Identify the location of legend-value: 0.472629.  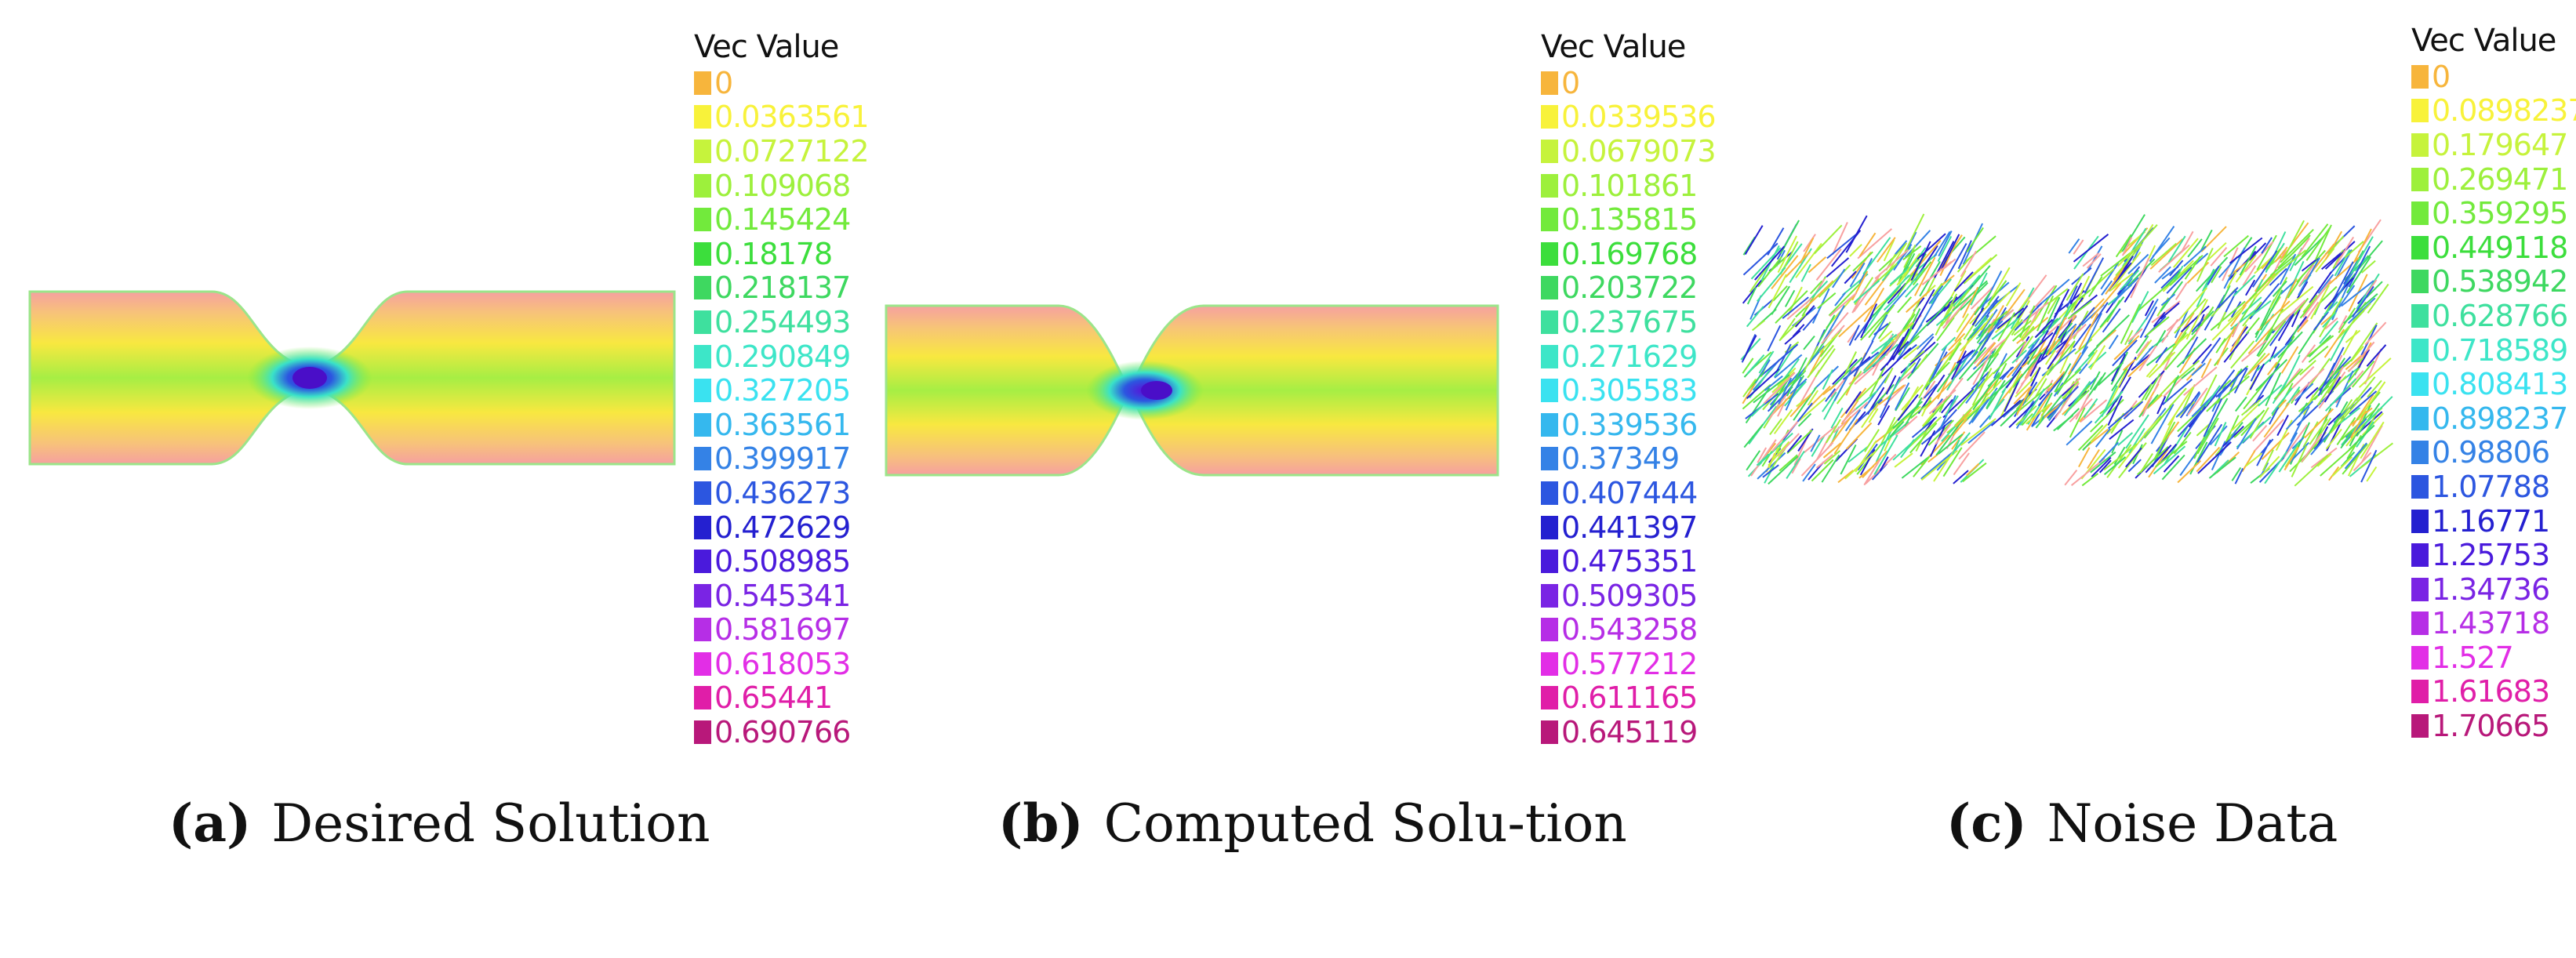
(782, 527).